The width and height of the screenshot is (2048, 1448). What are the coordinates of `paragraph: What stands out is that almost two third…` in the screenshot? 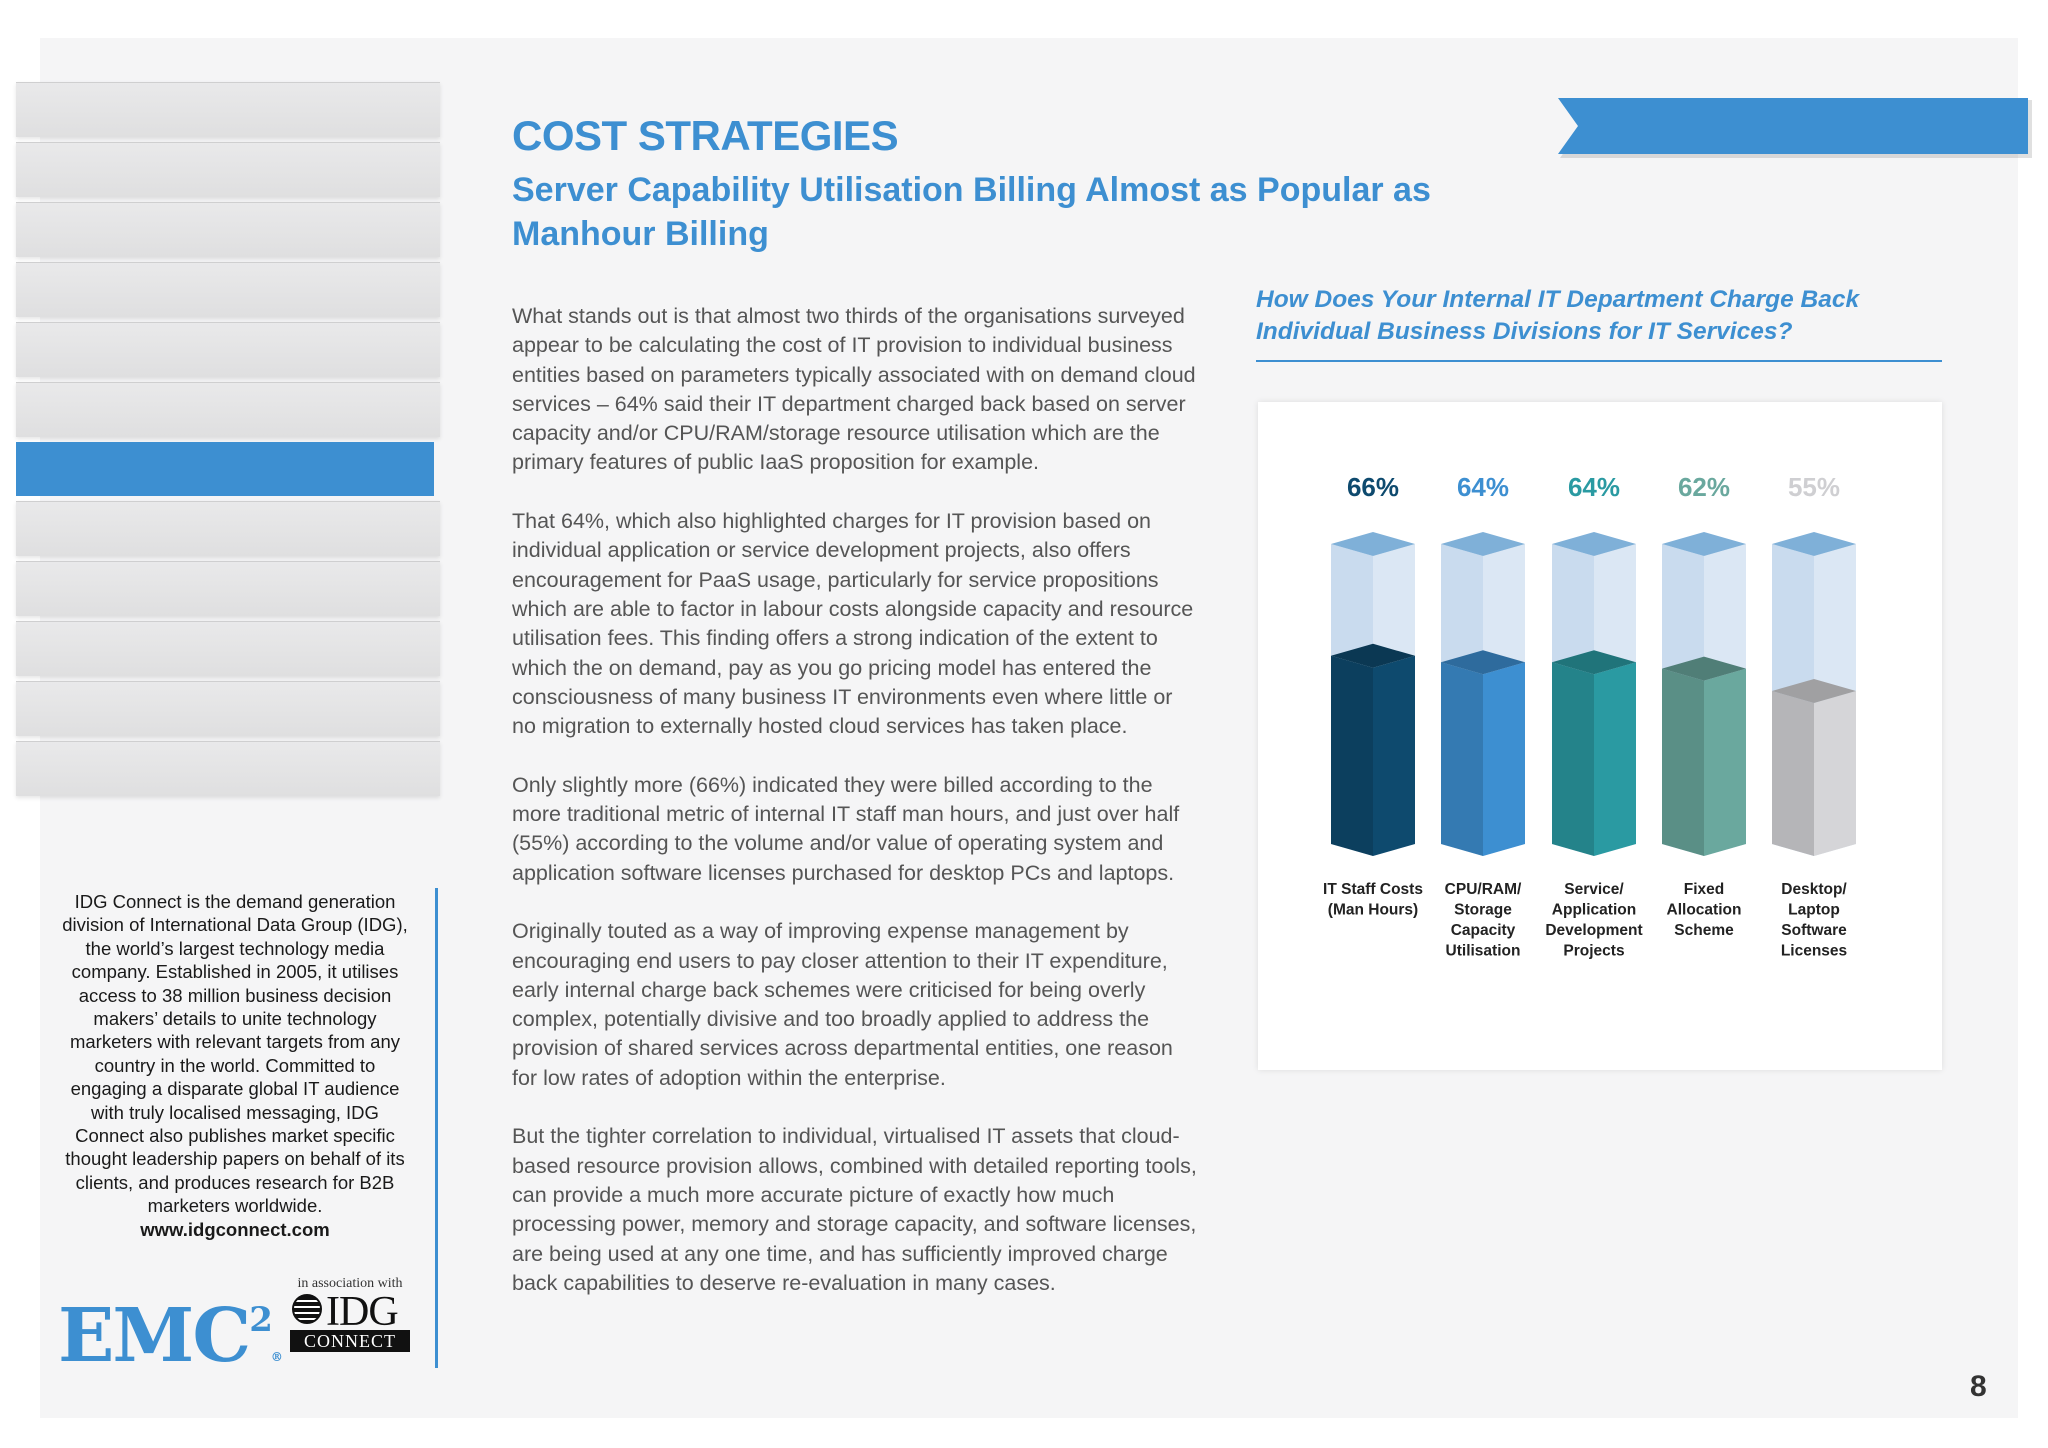 It's located at (854, 389).